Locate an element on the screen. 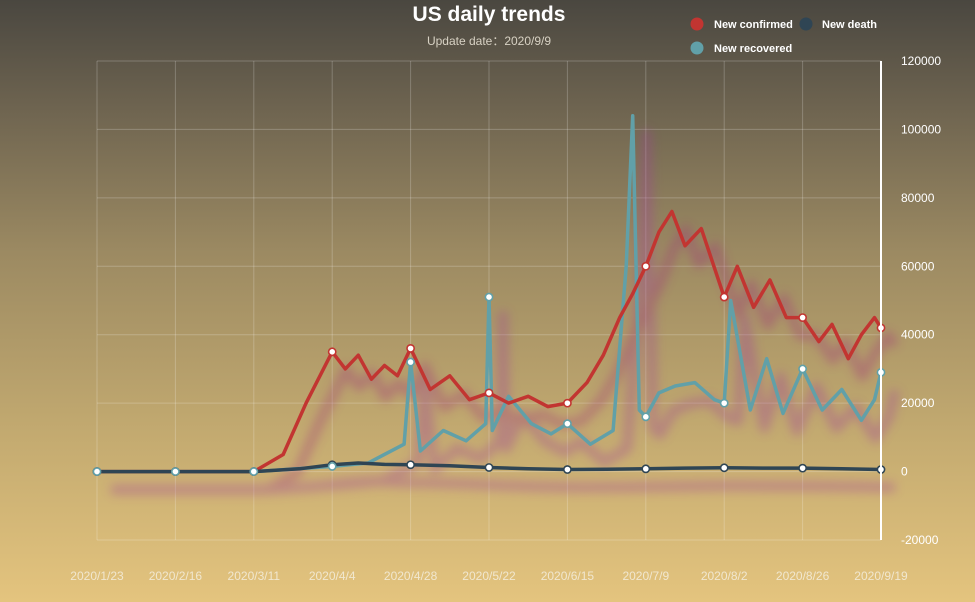 Image resolution: width=975 pixels, height=602 pixels. chart-title: US daily trends is located at coordinates (489, 14).